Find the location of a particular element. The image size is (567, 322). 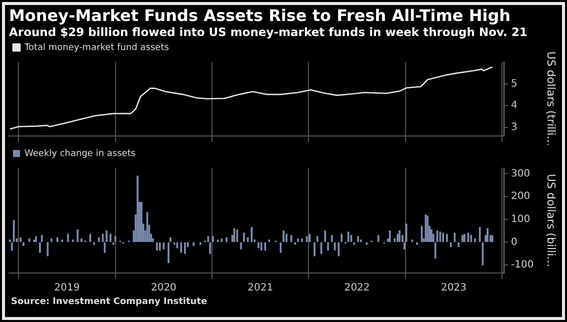

y-tick-label: 4 is located at coordinates (514, 106).